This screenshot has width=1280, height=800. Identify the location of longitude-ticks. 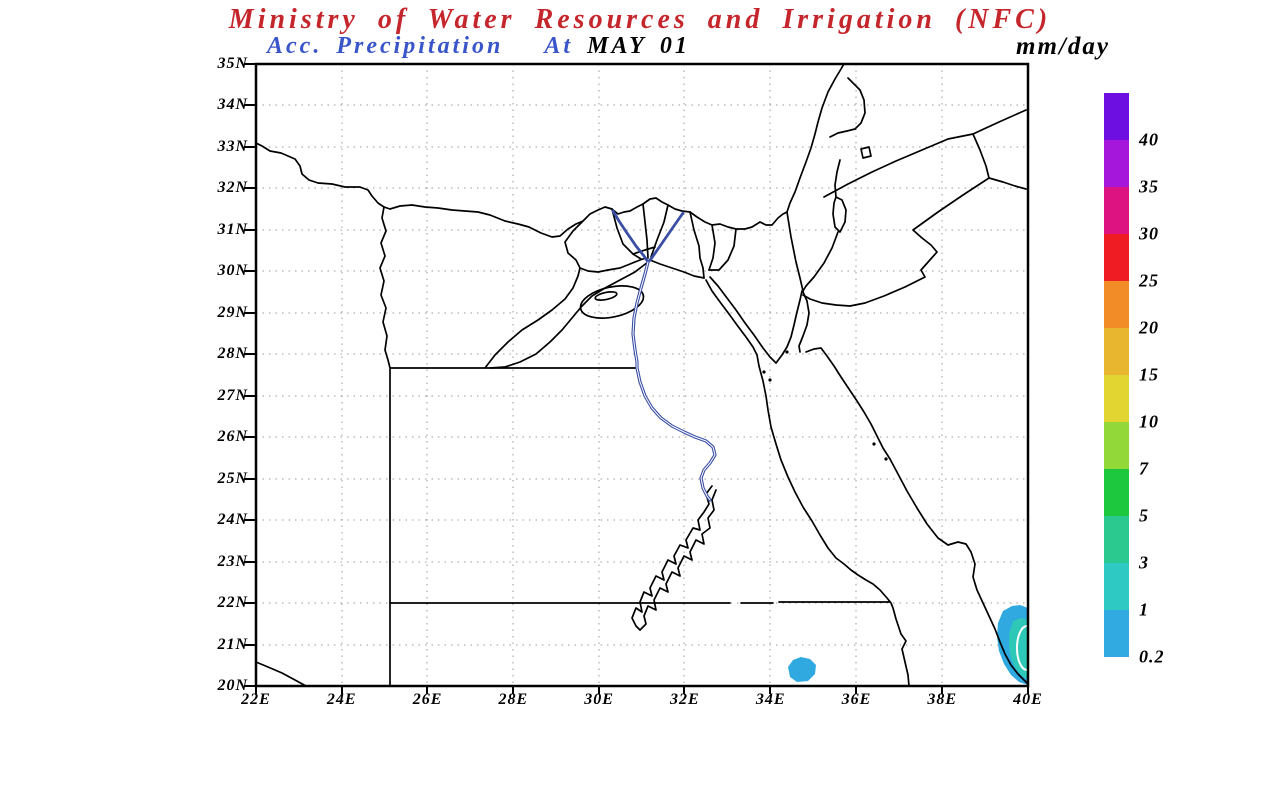
(642, 690).